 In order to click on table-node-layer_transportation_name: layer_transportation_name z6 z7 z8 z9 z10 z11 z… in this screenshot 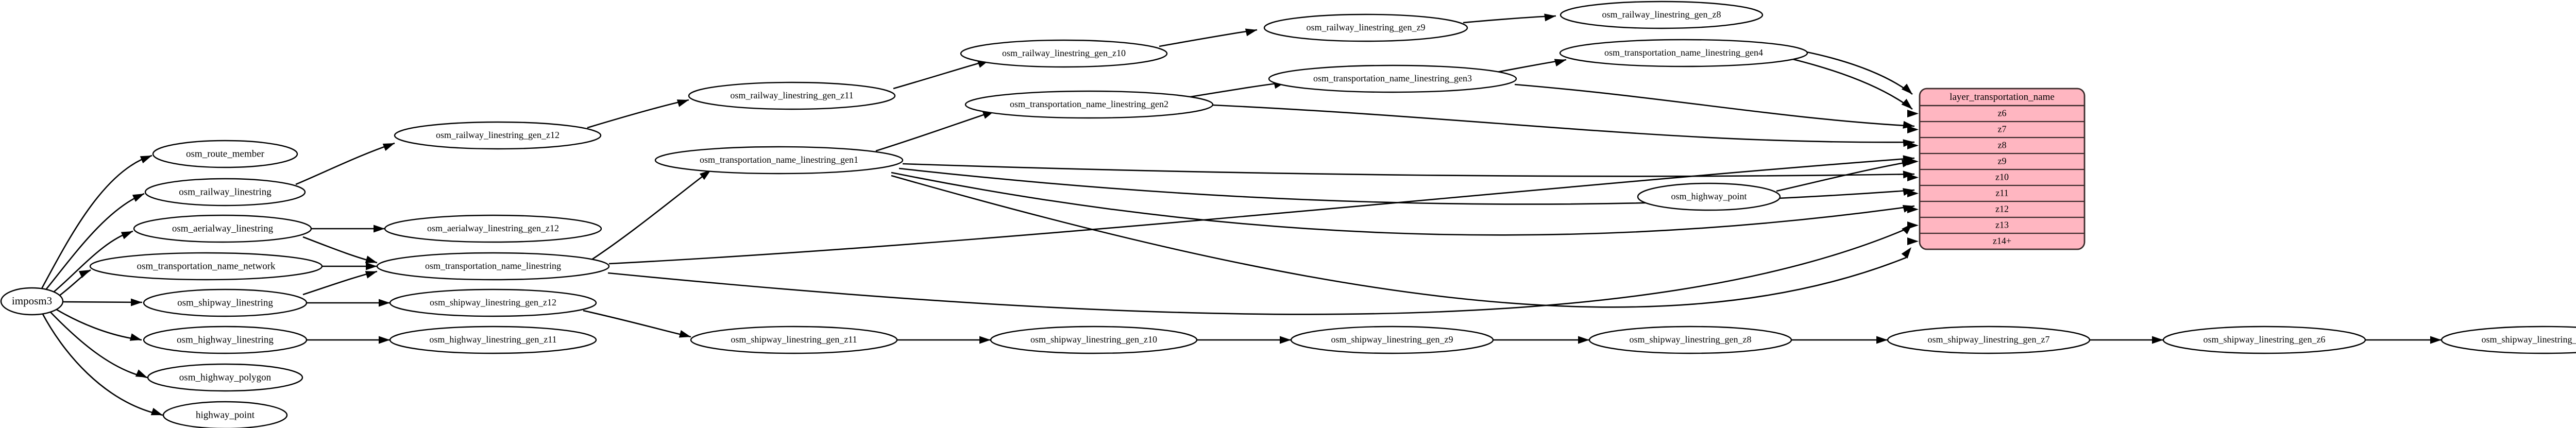, I will do `click(1996, 169)`.